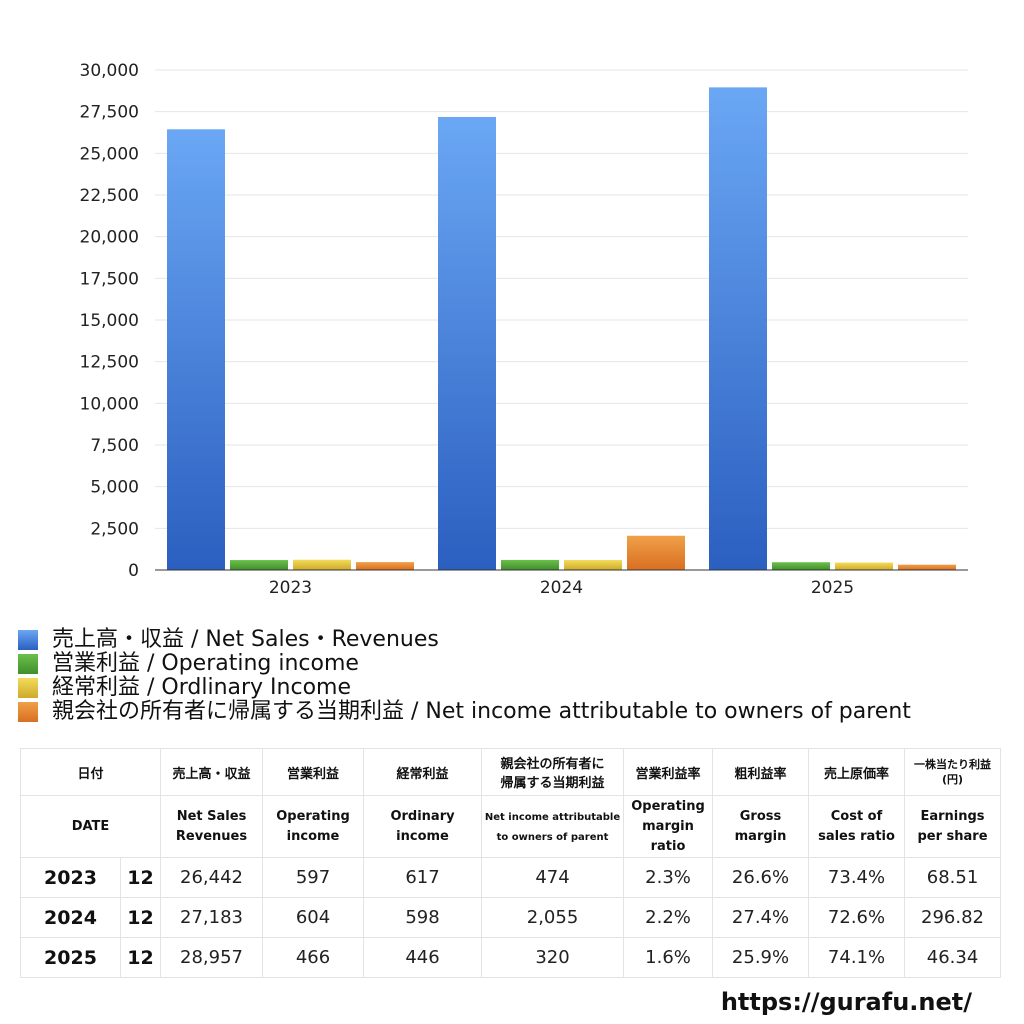 The width and height of the screenshot is (1024, 1024). I want to click on x-tick-label: 2025, so click(832, 588).